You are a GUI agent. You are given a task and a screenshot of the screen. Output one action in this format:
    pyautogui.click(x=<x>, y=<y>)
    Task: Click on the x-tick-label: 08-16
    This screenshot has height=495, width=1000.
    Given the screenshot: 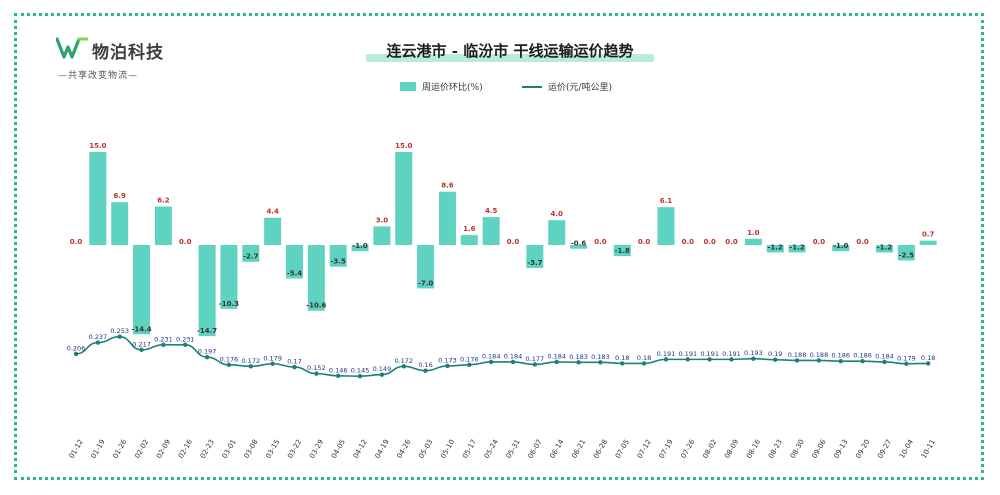 What is the action you would take?
    pyautogui.click(x=753, y=449)
    